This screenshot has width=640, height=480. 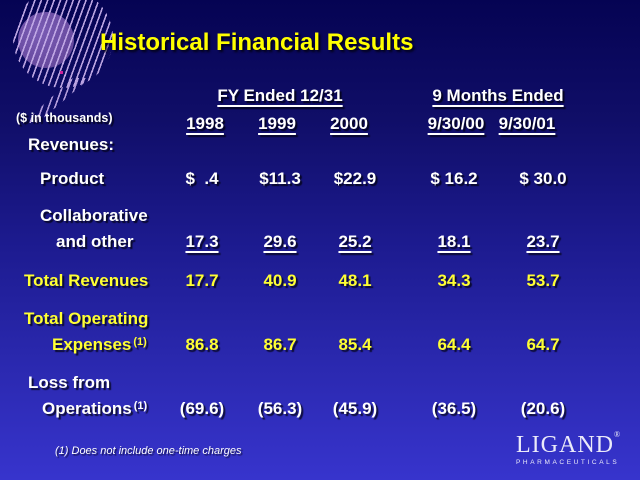 I want to click on value-totrev-9-30-00: 34.3, so click(x=454, y=280).